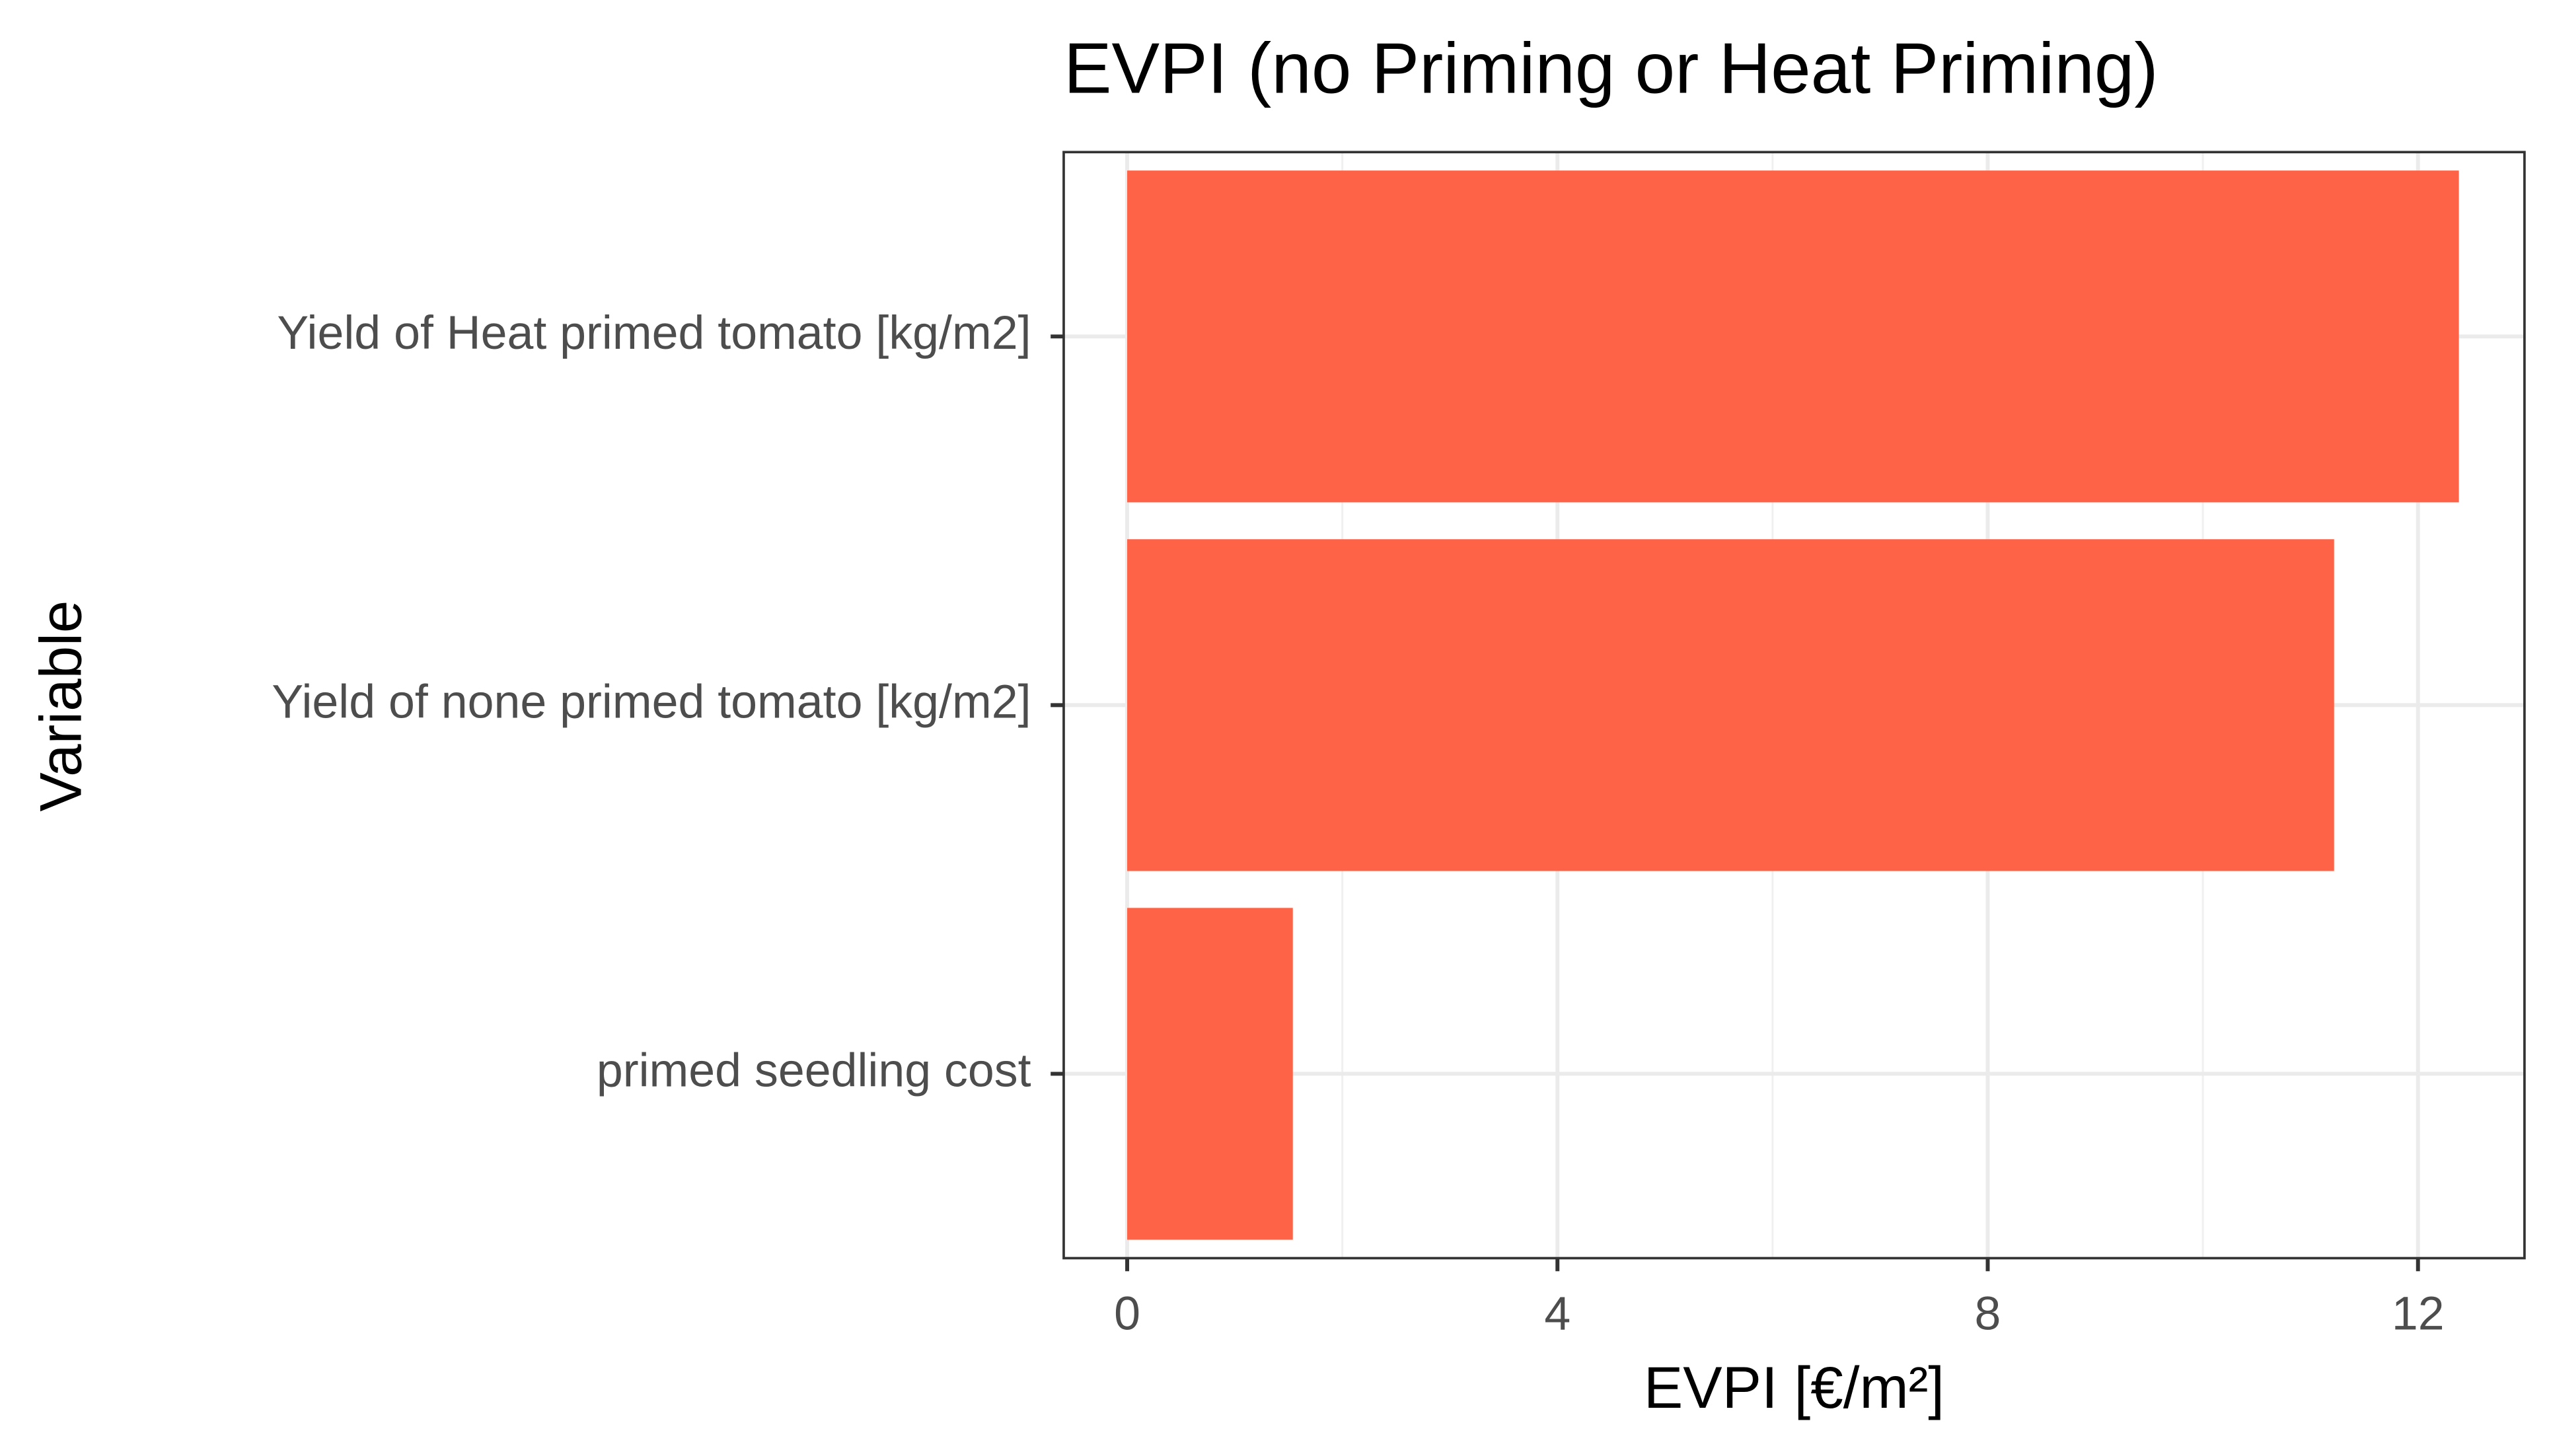  I want to click on y-axis-title: Variable, so click(60, 706).